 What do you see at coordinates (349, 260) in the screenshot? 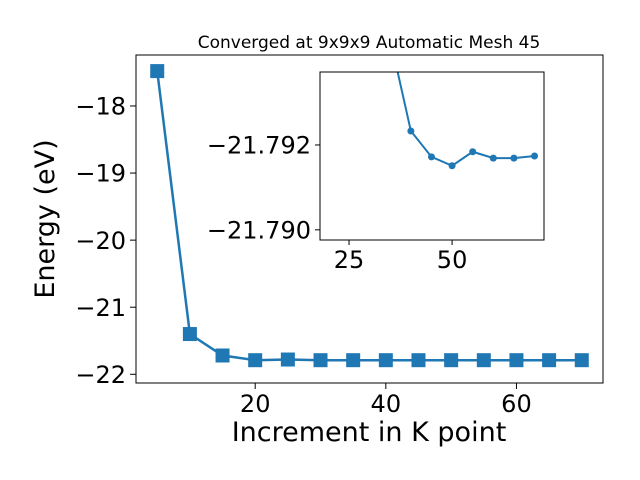
I see `x-tick-label: 25` at bounding box center [349, 260].